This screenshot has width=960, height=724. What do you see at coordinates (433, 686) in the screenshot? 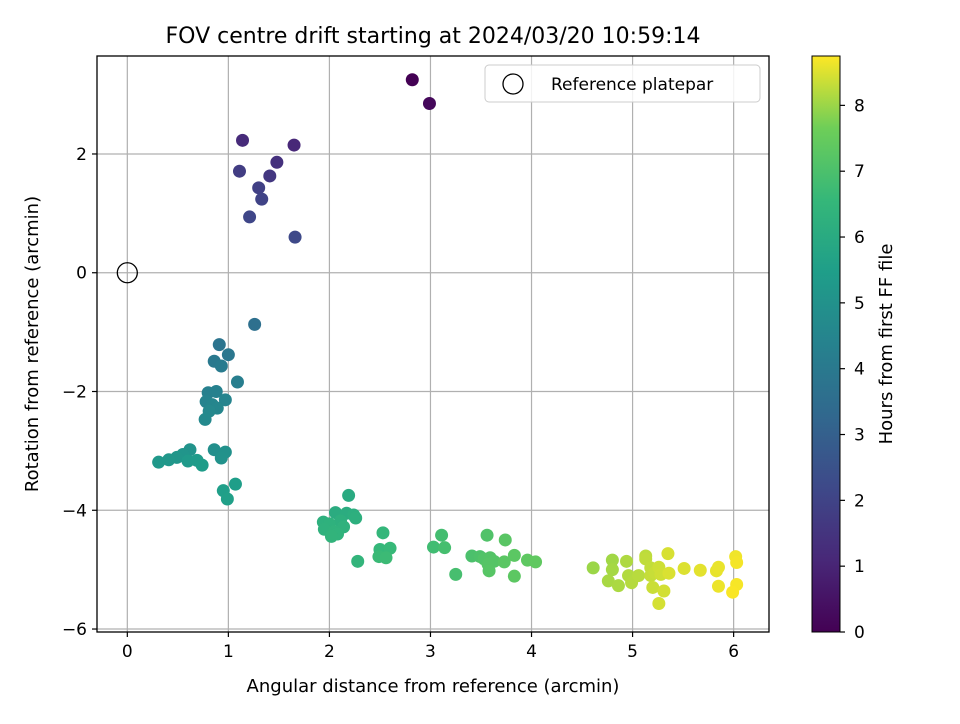
I see `x-axis-label: Angular distance from reference (arcmin)` at bounding box center [433, 686].